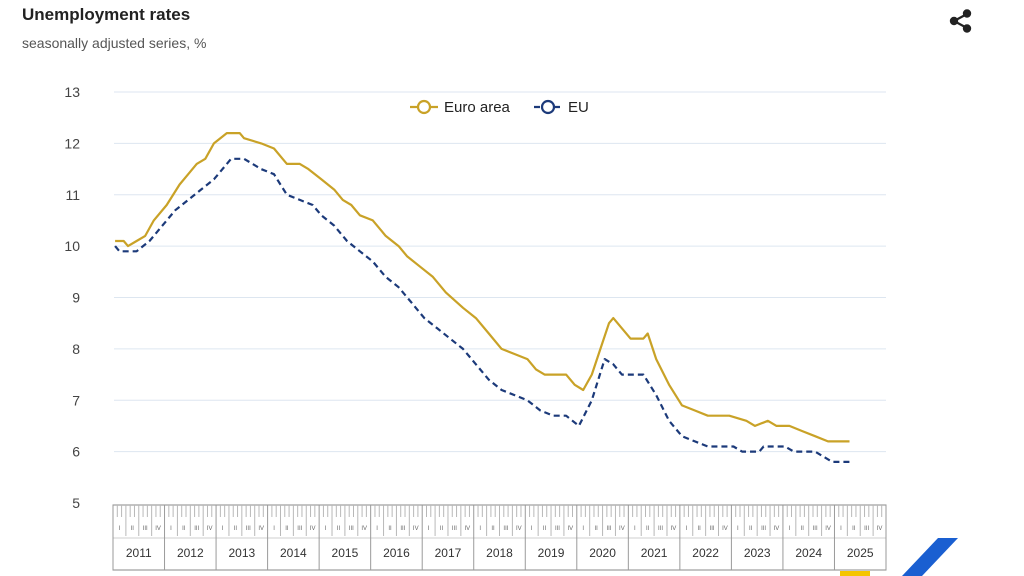 The height and width of the screenshot is (576, 1024). Describe the element at coordinates (114, 43) in the screenshot. I see `chart-subtitle: seasonally adjusted series, %` at that location.